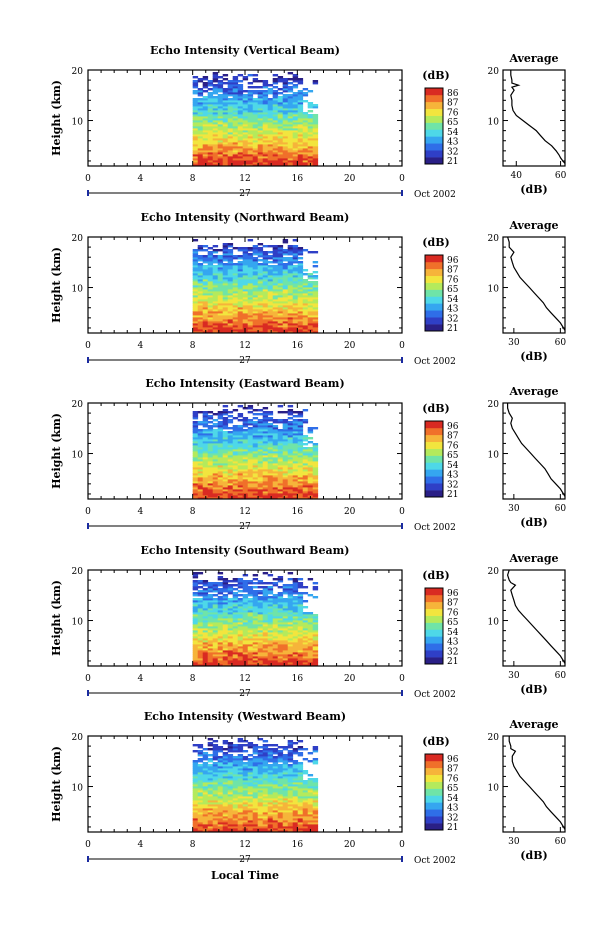  Describe the element at coordinates (244, 179) in the screenshot. I see `x-tick-label: 12` at that location.